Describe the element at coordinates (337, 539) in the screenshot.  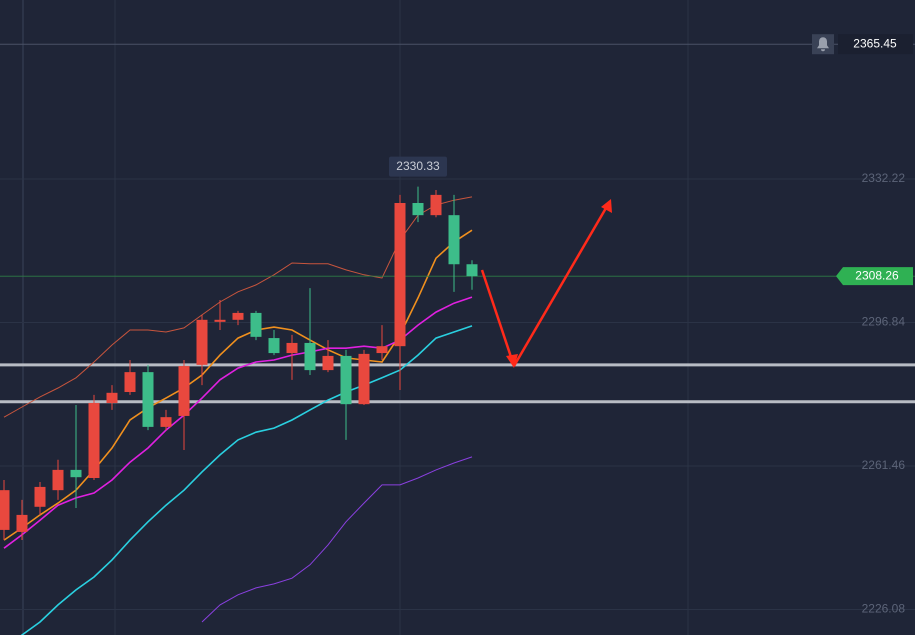
I see `indicator-line` at that location.